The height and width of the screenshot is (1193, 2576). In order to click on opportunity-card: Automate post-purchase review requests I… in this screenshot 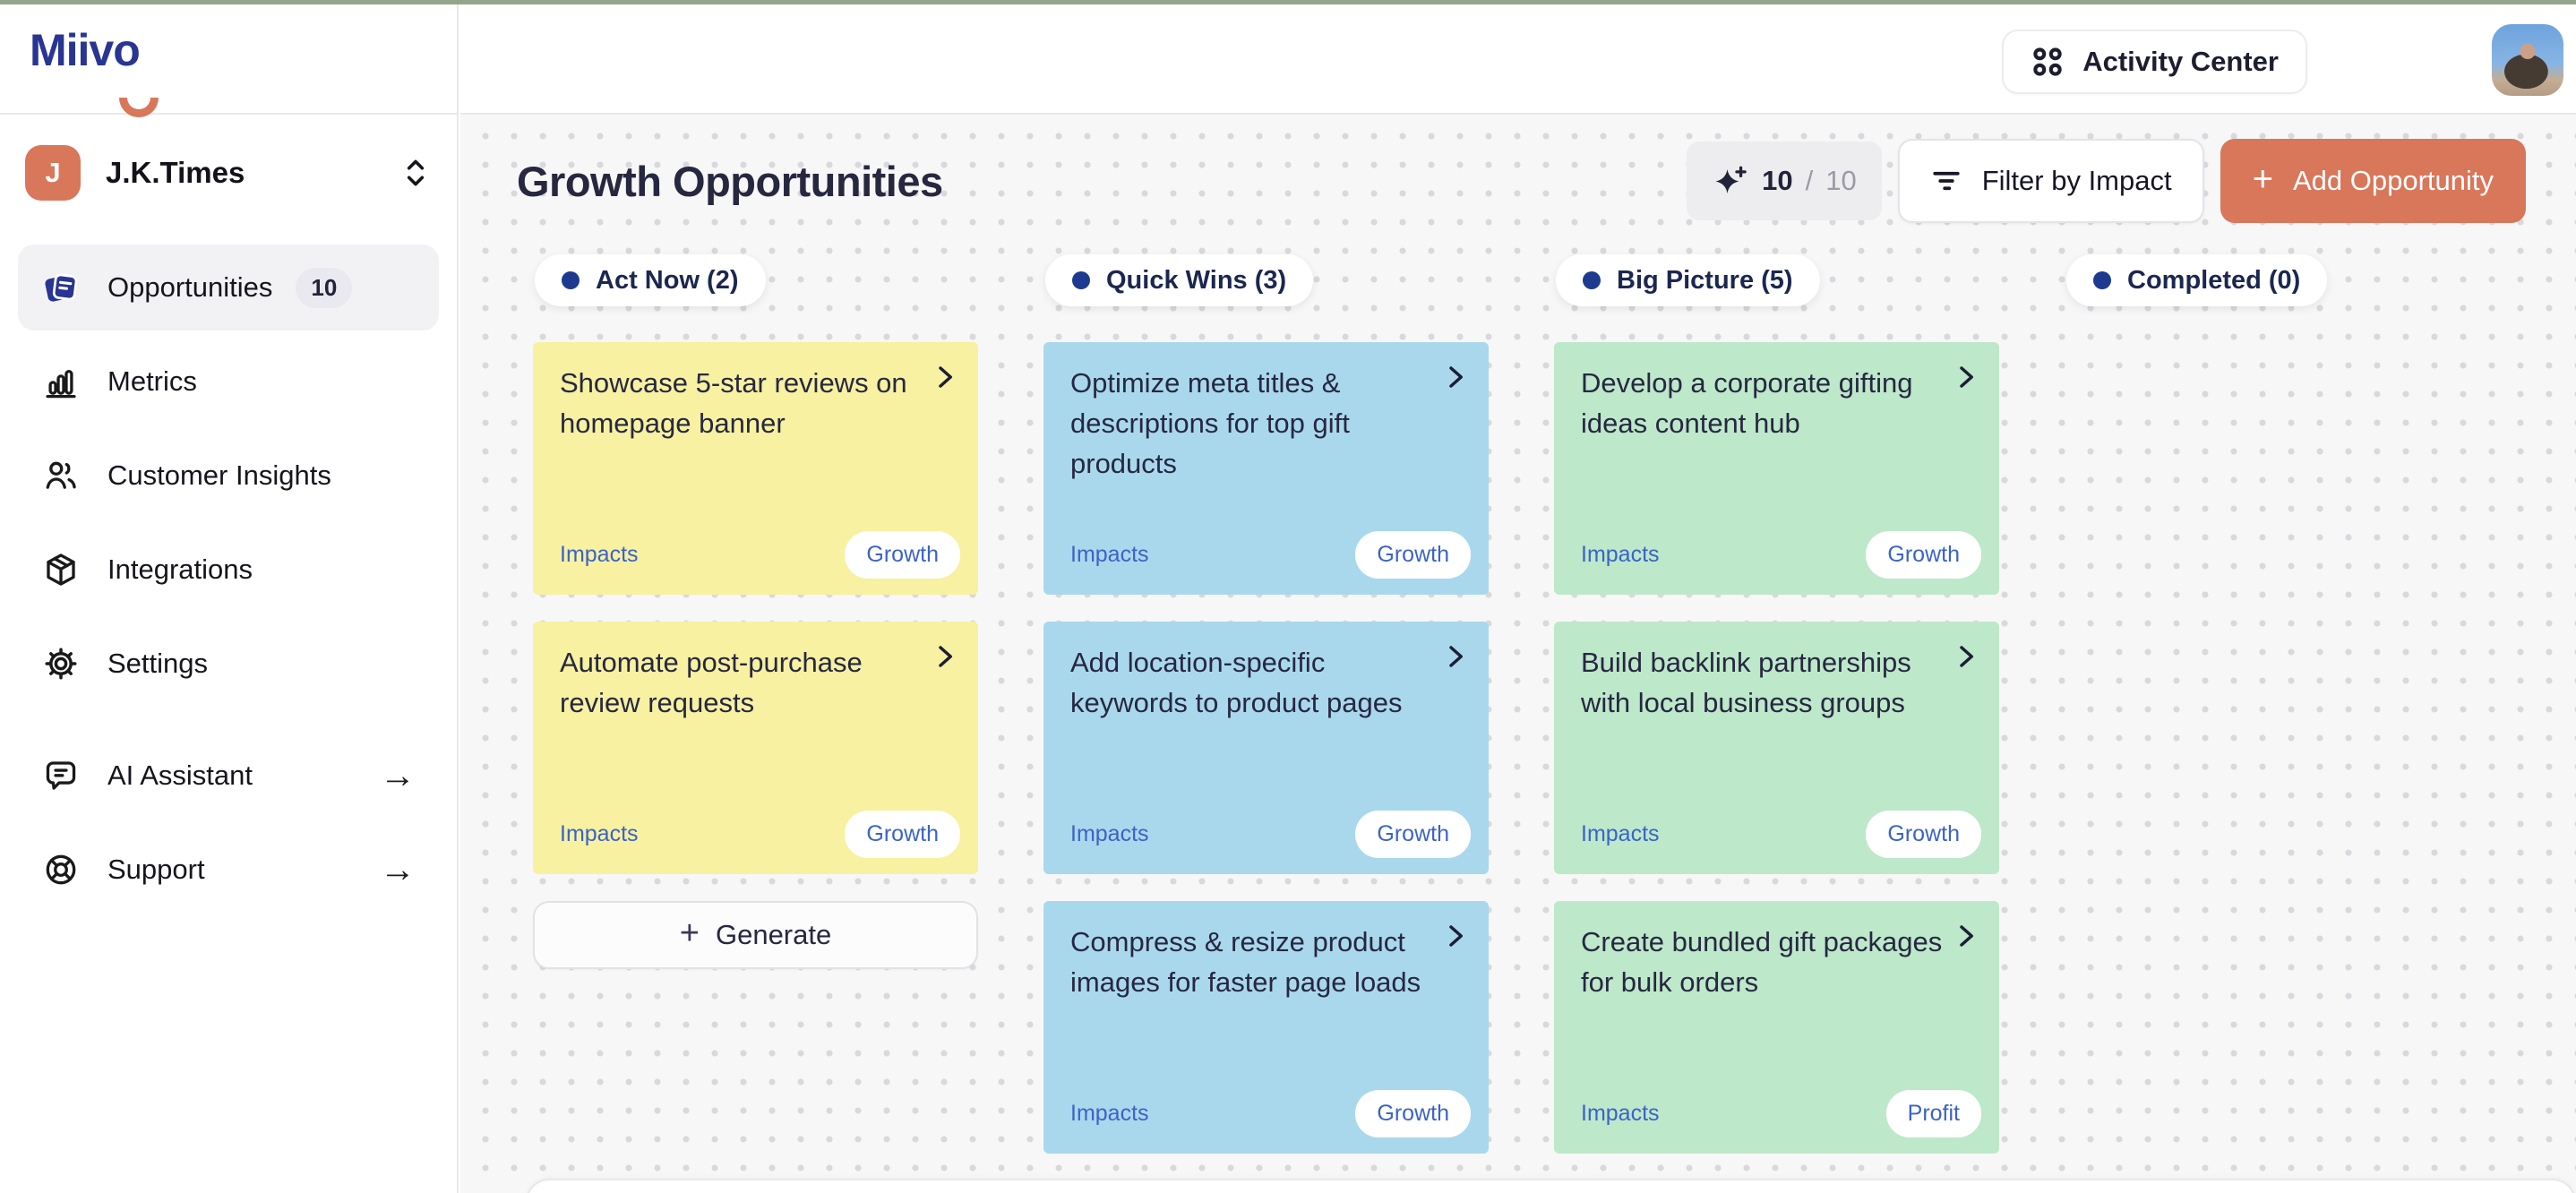, I will do `click(755, 748)`.